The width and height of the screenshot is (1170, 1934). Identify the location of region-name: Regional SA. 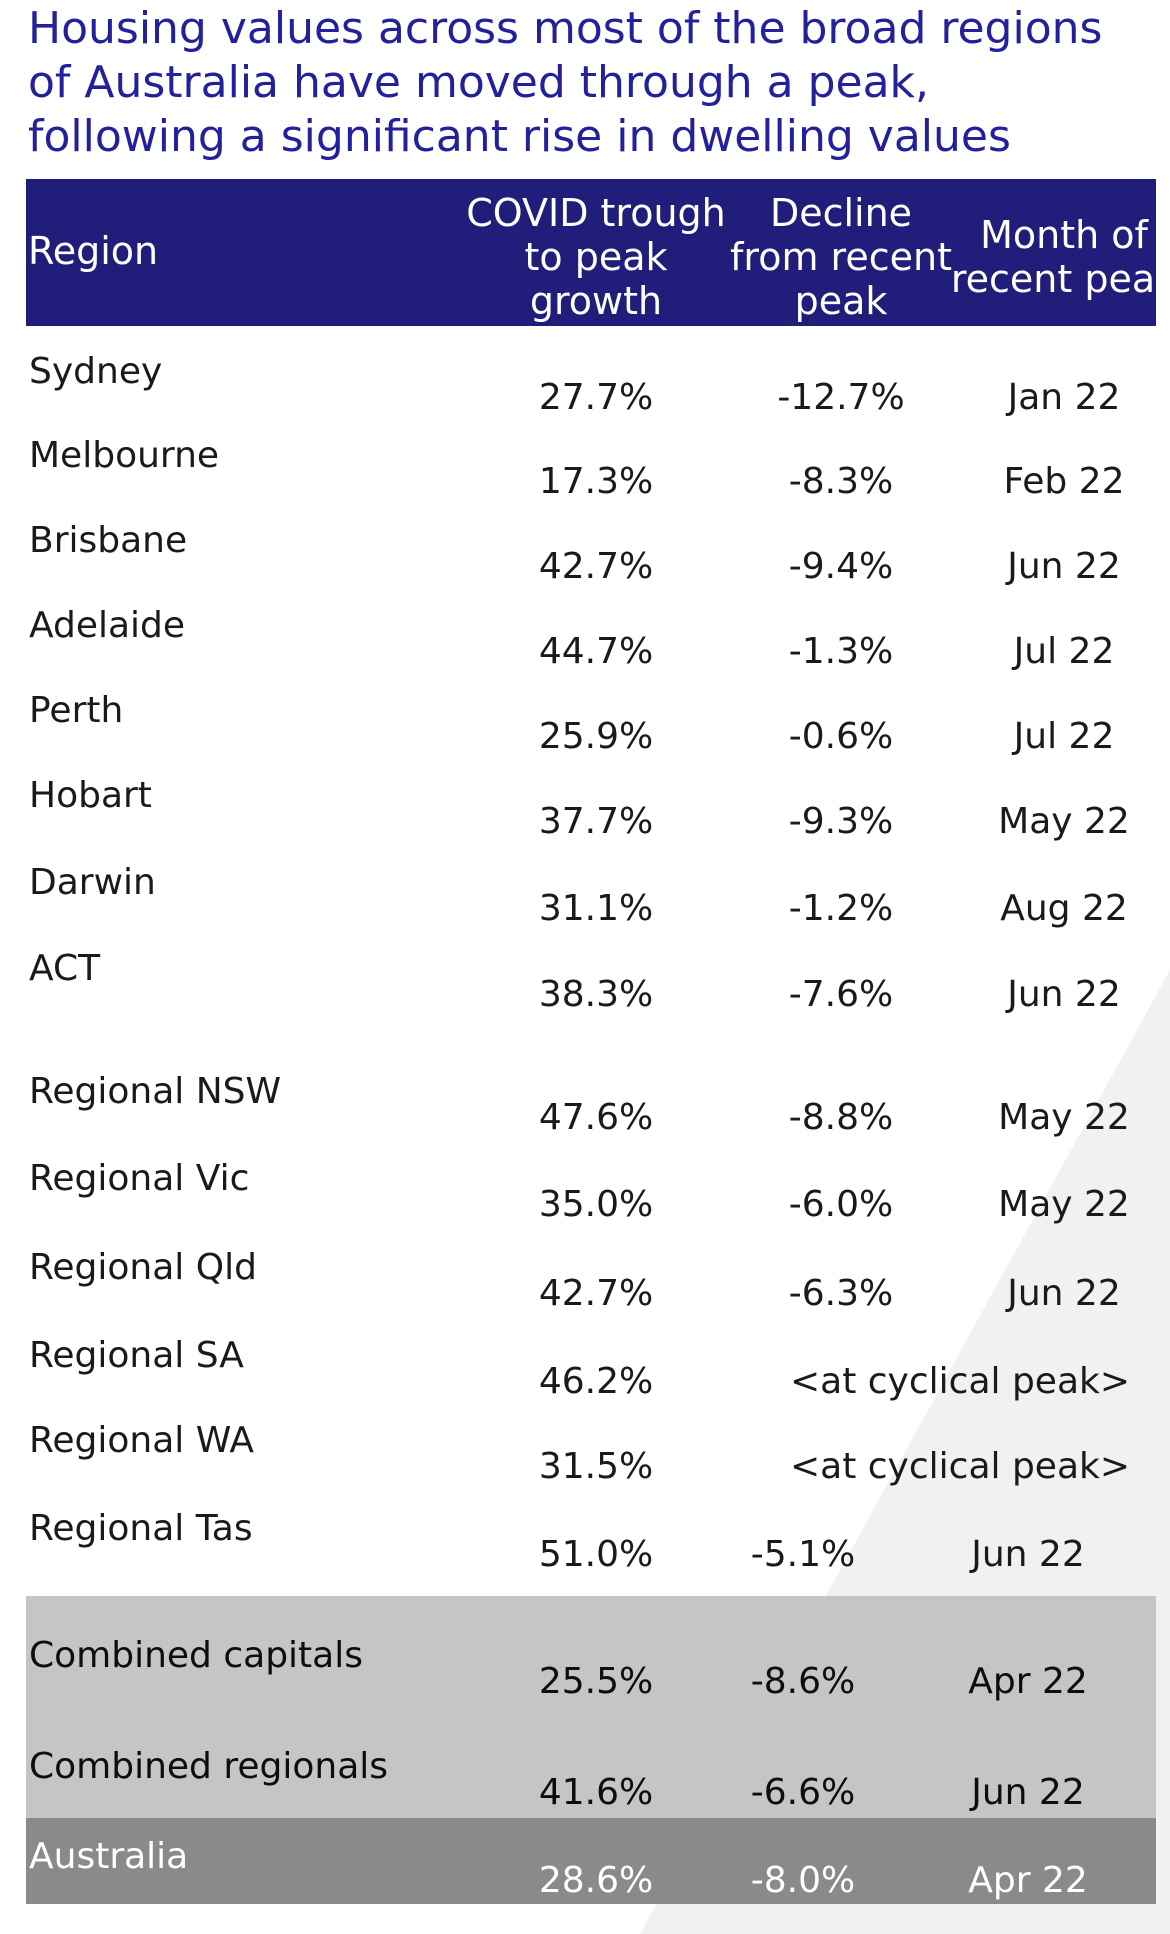
(136, 1355).